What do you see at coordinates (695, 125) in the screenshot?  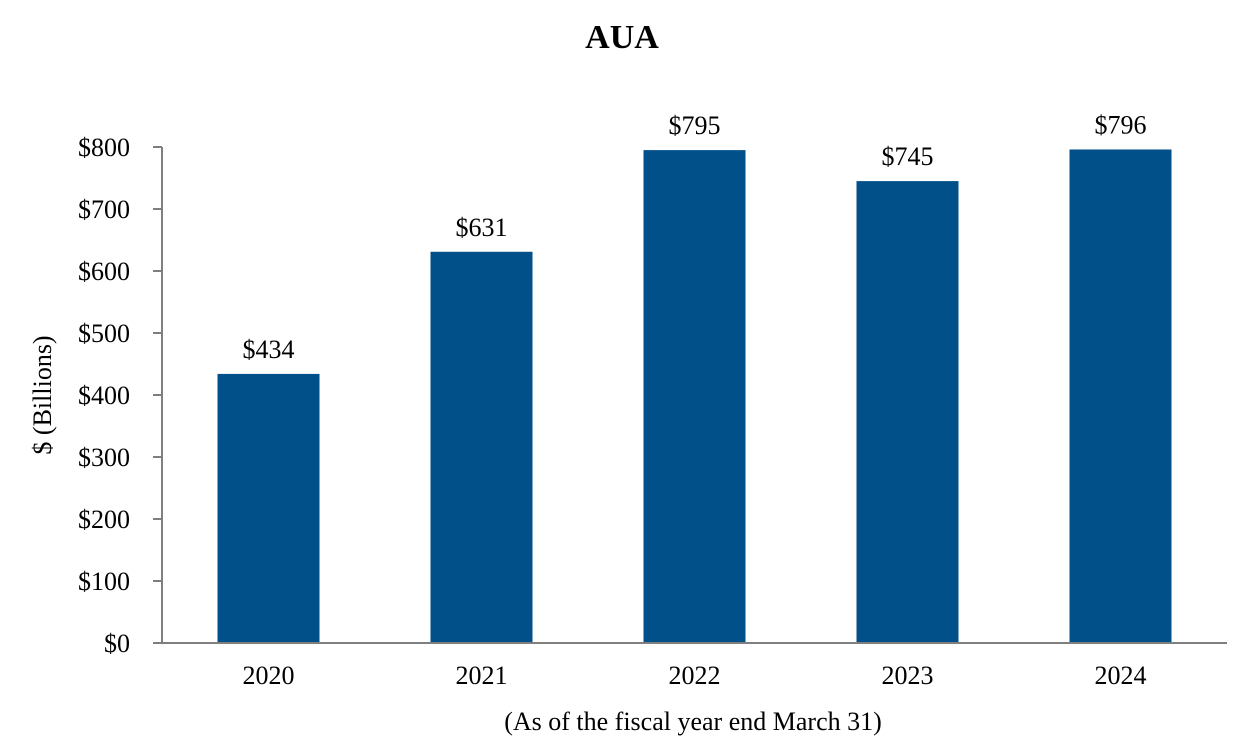 I see `data-label-2022: $795` at bounding box center [695, 125].